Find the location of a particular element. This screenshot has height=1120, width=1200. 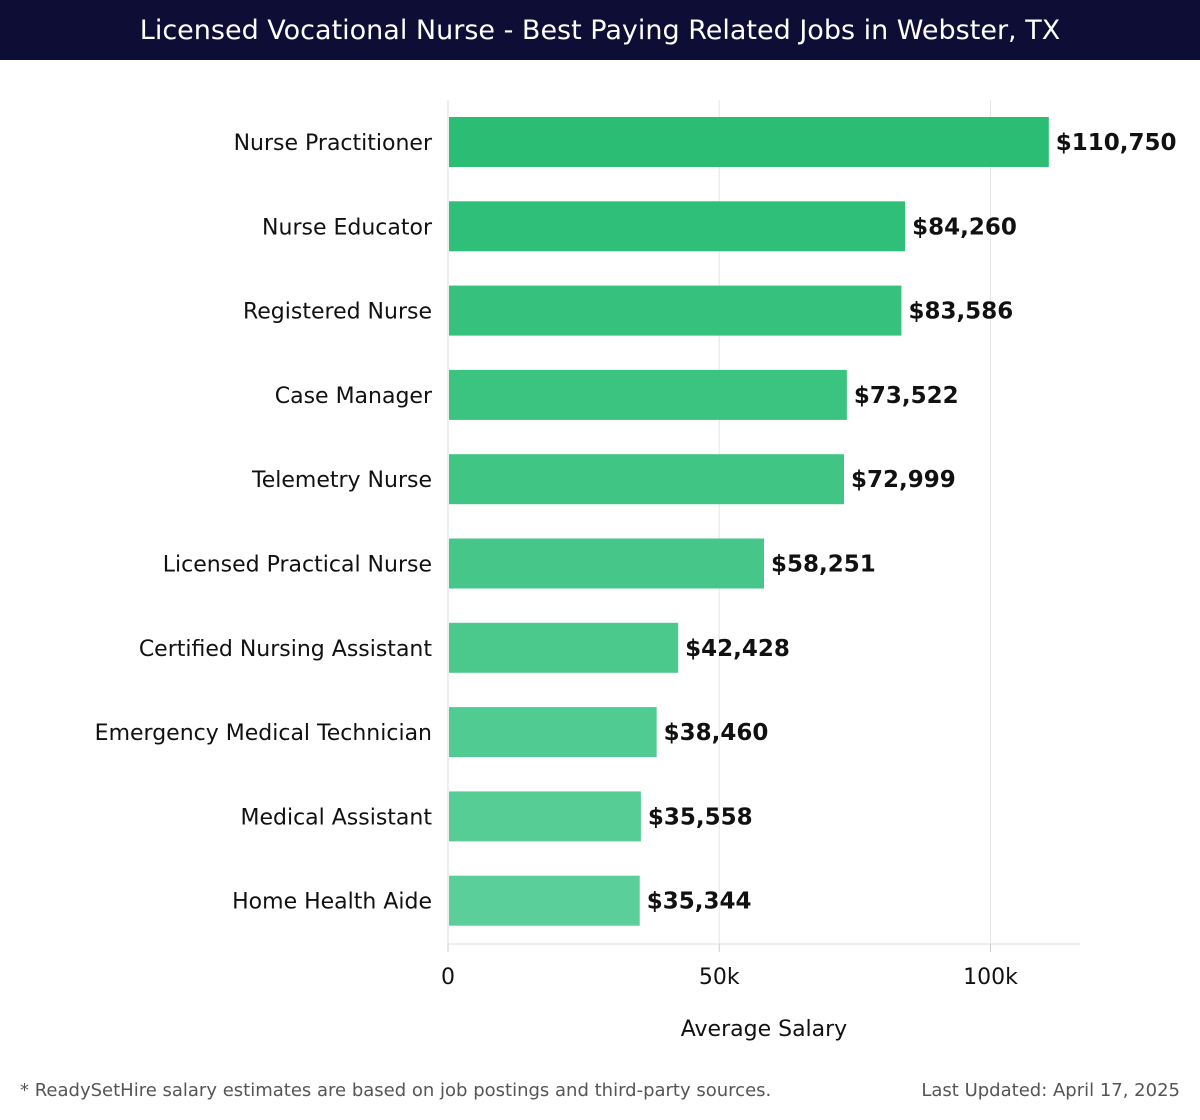

value-label-6: $42,428 is located at coordinates (737, 649).